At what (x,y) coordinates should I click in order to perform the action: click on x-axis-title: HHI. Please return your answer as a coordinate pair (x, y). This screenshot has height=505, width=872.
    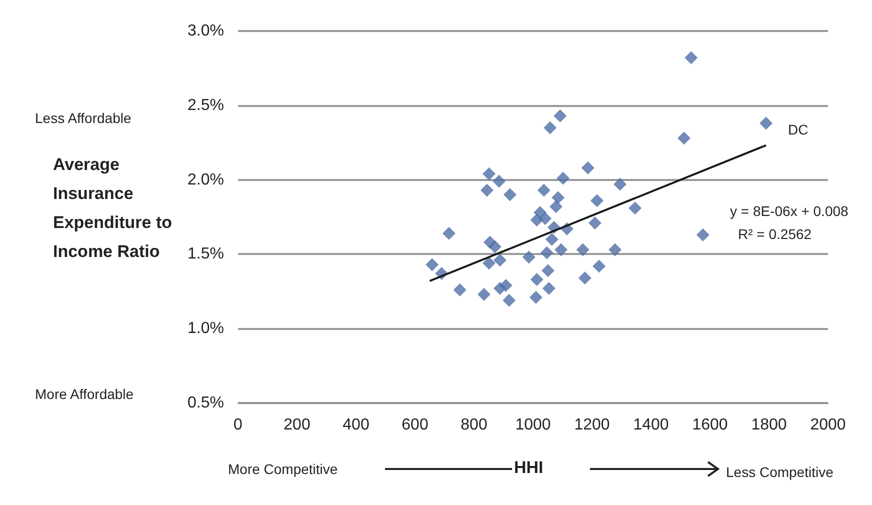
    Looking at the image, I should click on (529, 467).